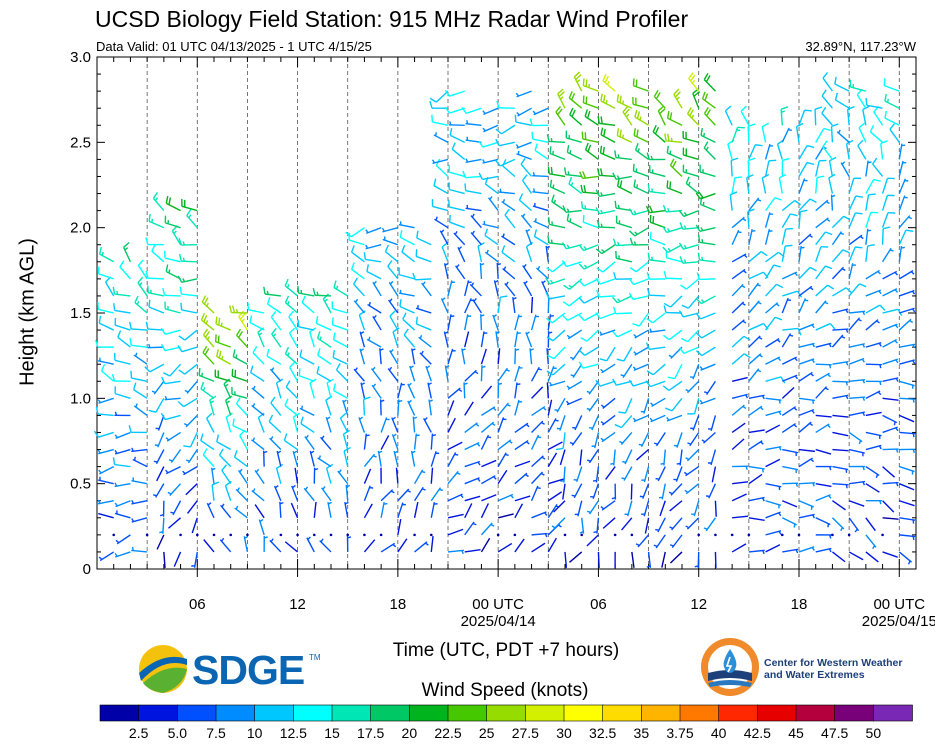 This screenshot has width=935, height=747. Describe the element at coordinates (498, 604) in the screenshot. I see `x-tick-label: 00 UTC` at that location.